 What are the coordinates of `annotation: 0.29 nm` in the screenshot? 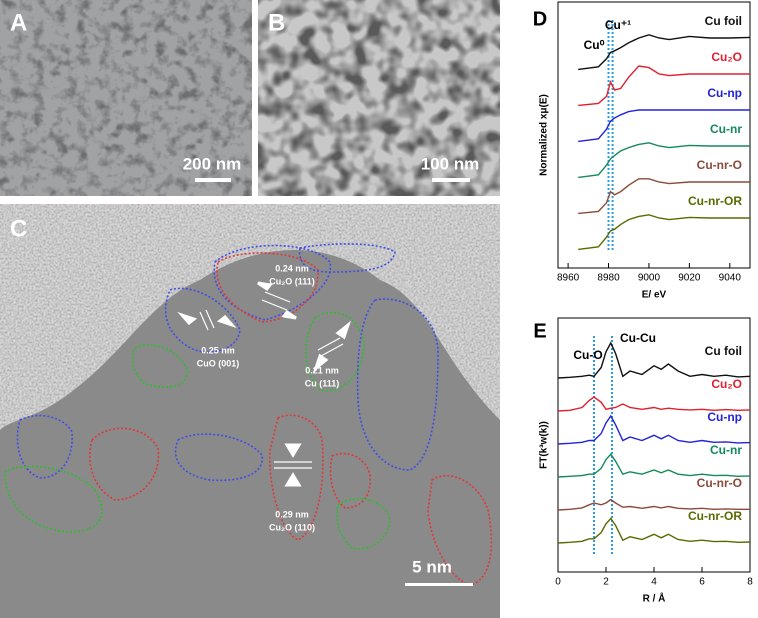 It's located at (292, 514).